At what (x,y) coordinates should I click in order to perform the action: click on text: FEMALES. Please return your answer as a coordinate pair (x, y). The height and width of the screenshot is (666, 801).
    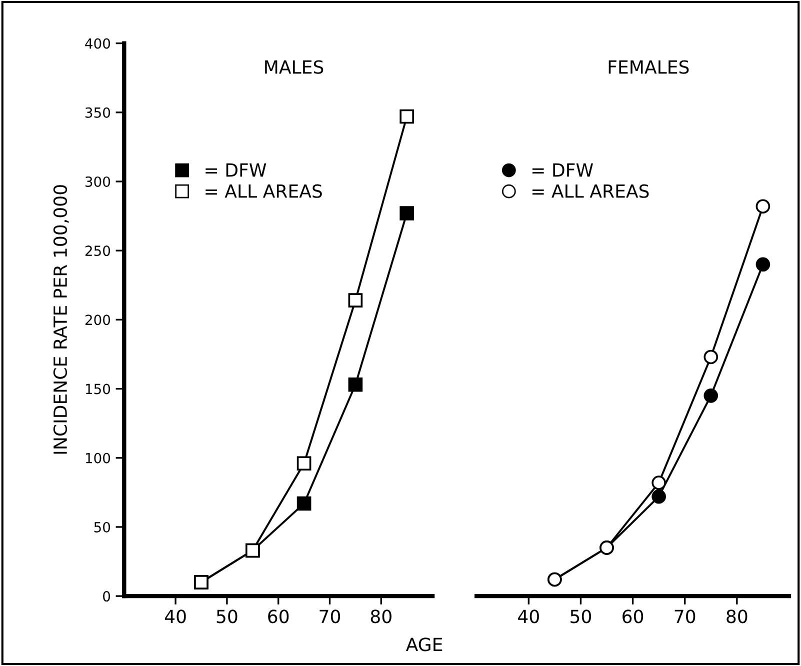
    Looking at the image, I should click on (648, 67).